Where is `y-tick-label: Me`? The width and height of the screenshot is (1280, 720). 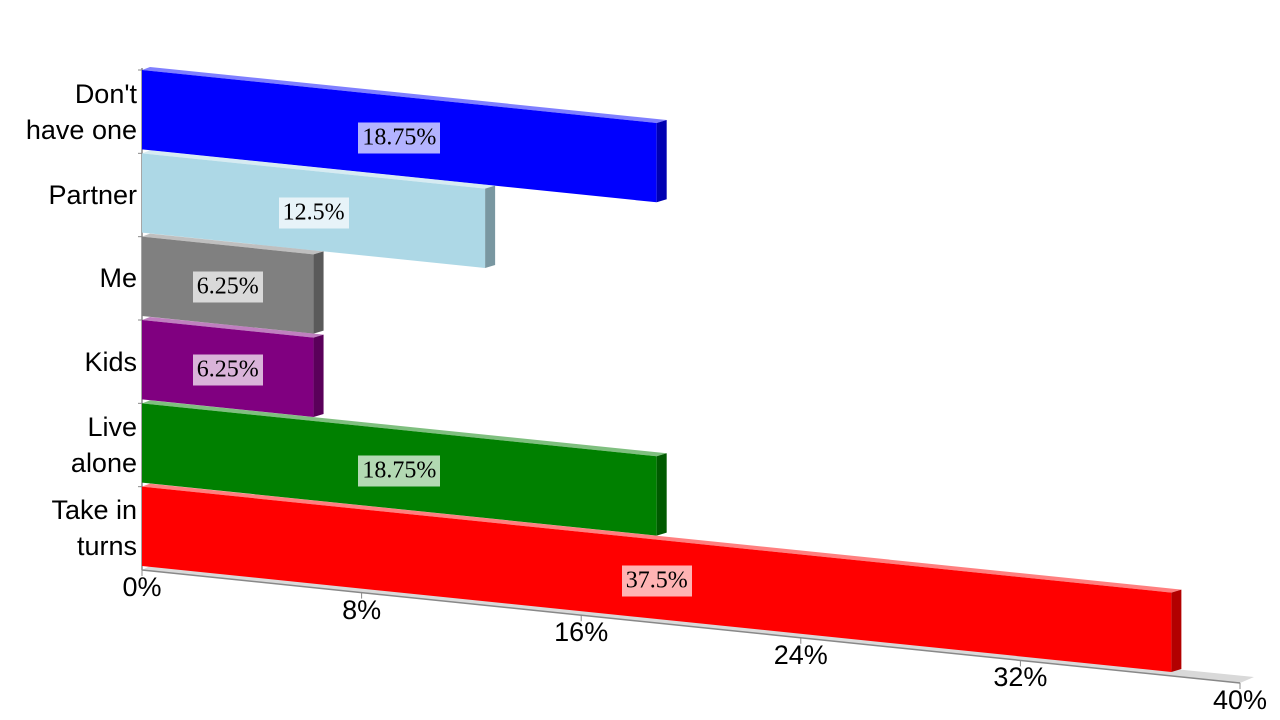
y-tick-label: Me is located at coordinates (118, 278).